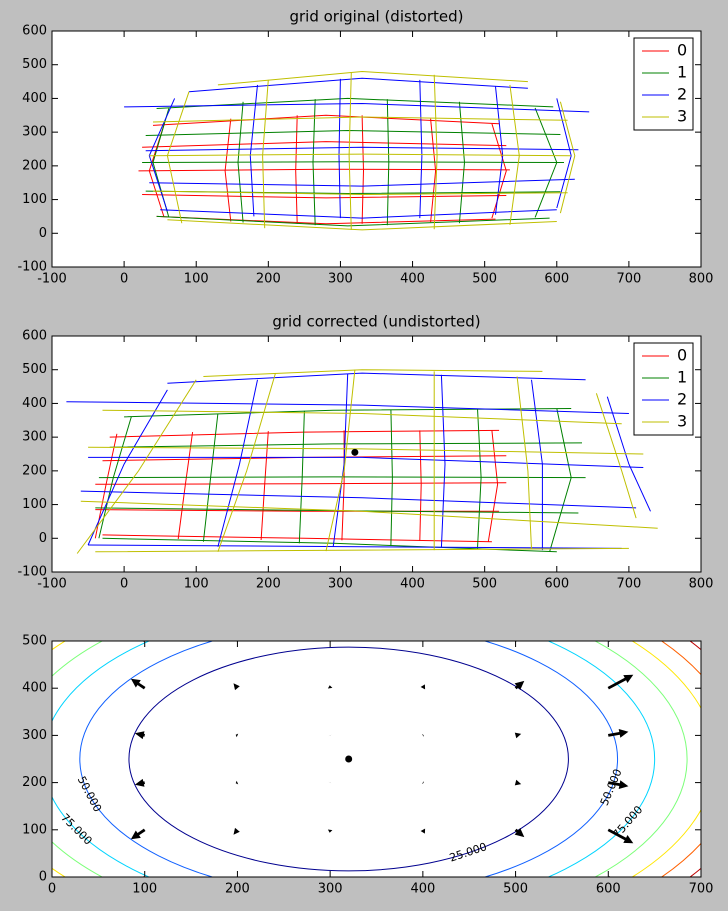 This screenshot has width=728, height=911. I want to click on legend-label: 0, so click(682, 50).